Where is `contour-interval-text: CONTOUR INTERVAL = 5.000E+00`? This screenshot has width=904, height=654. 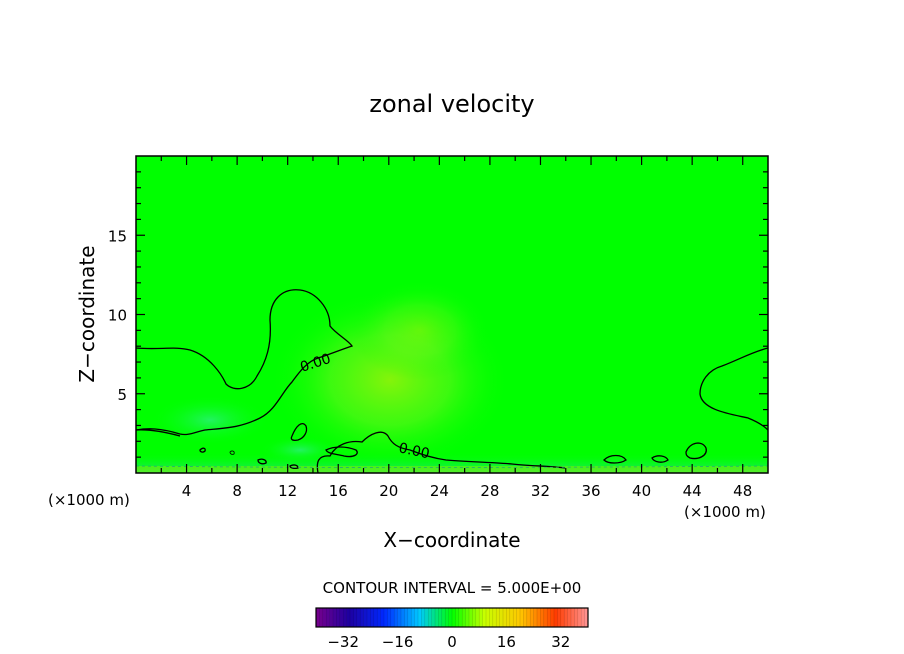 contour-interval-text: CONTOUR INTERVAL = 5.000E+00 is located at coordinates (452, 588).